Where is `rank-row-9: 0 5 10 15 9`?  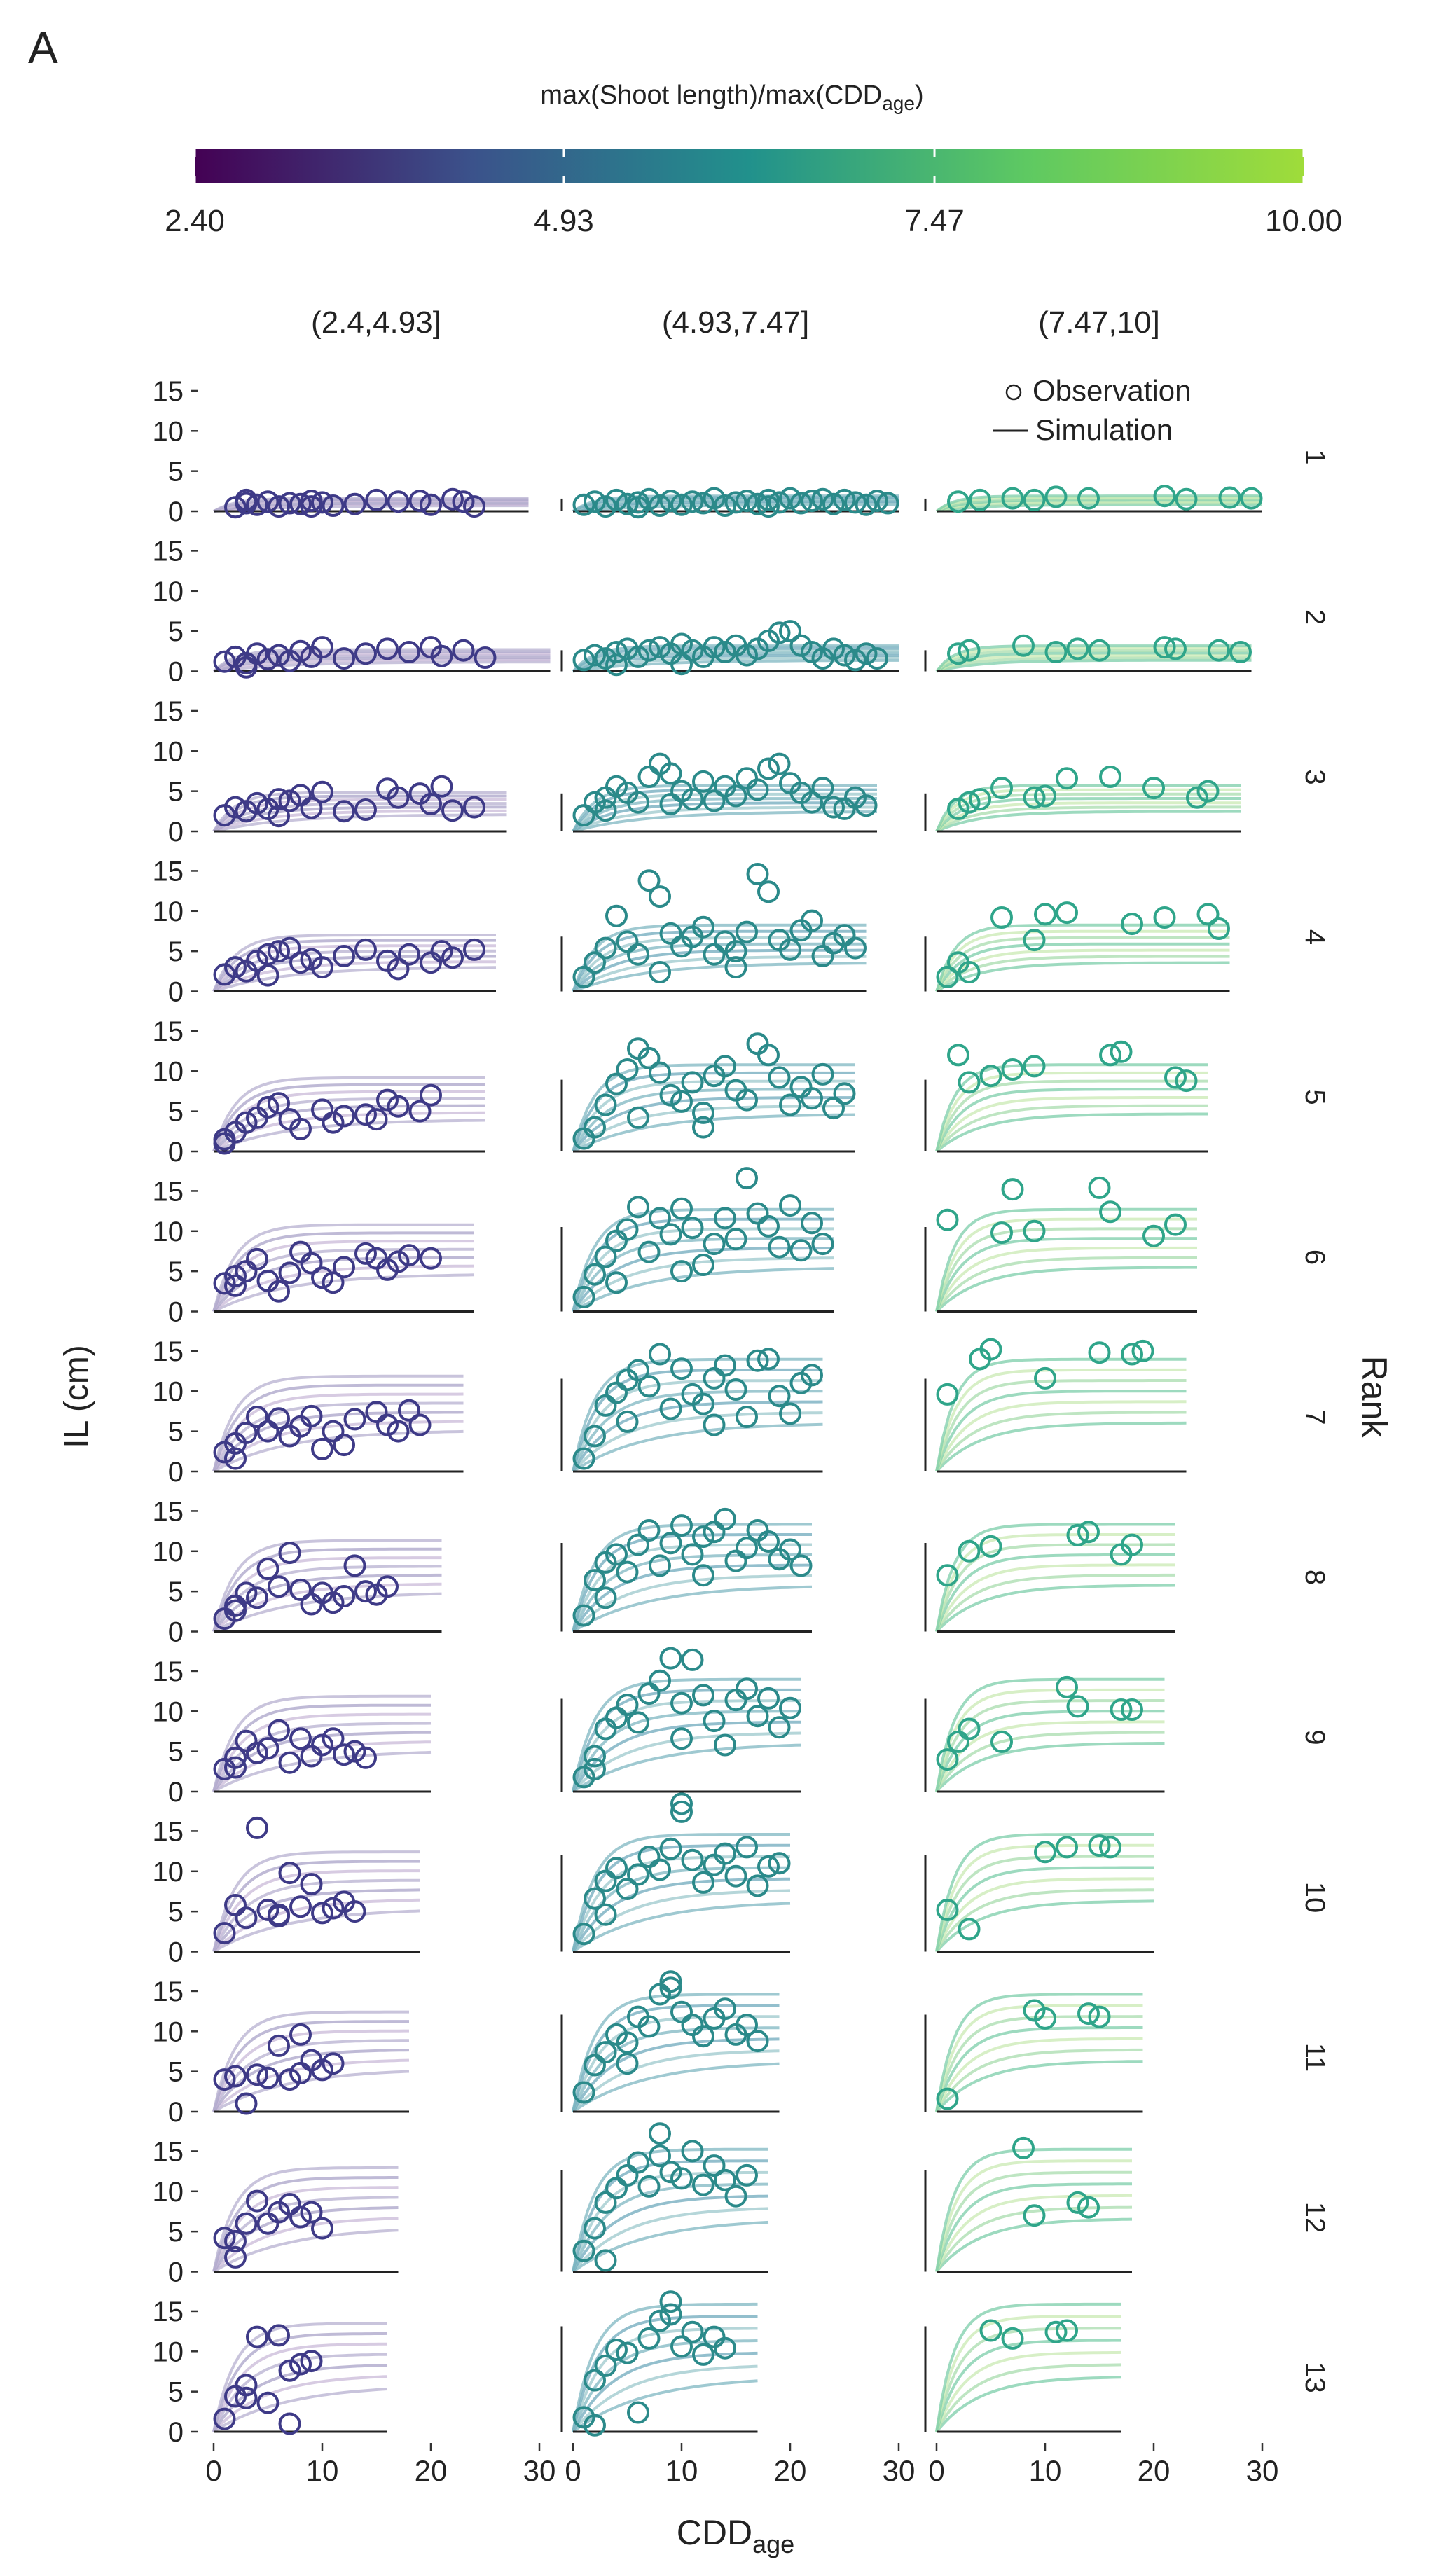 rank-row-9: 0 5 10 15 9 is located at coordinates (741, 1727).